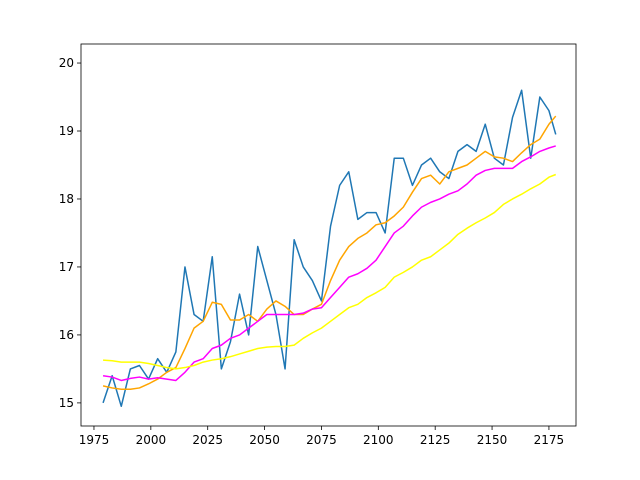 The image size is (640, 480). Describe the element at coordinates (66, 403) in the screenshot. I see `y-tick-label: 15` at that location.